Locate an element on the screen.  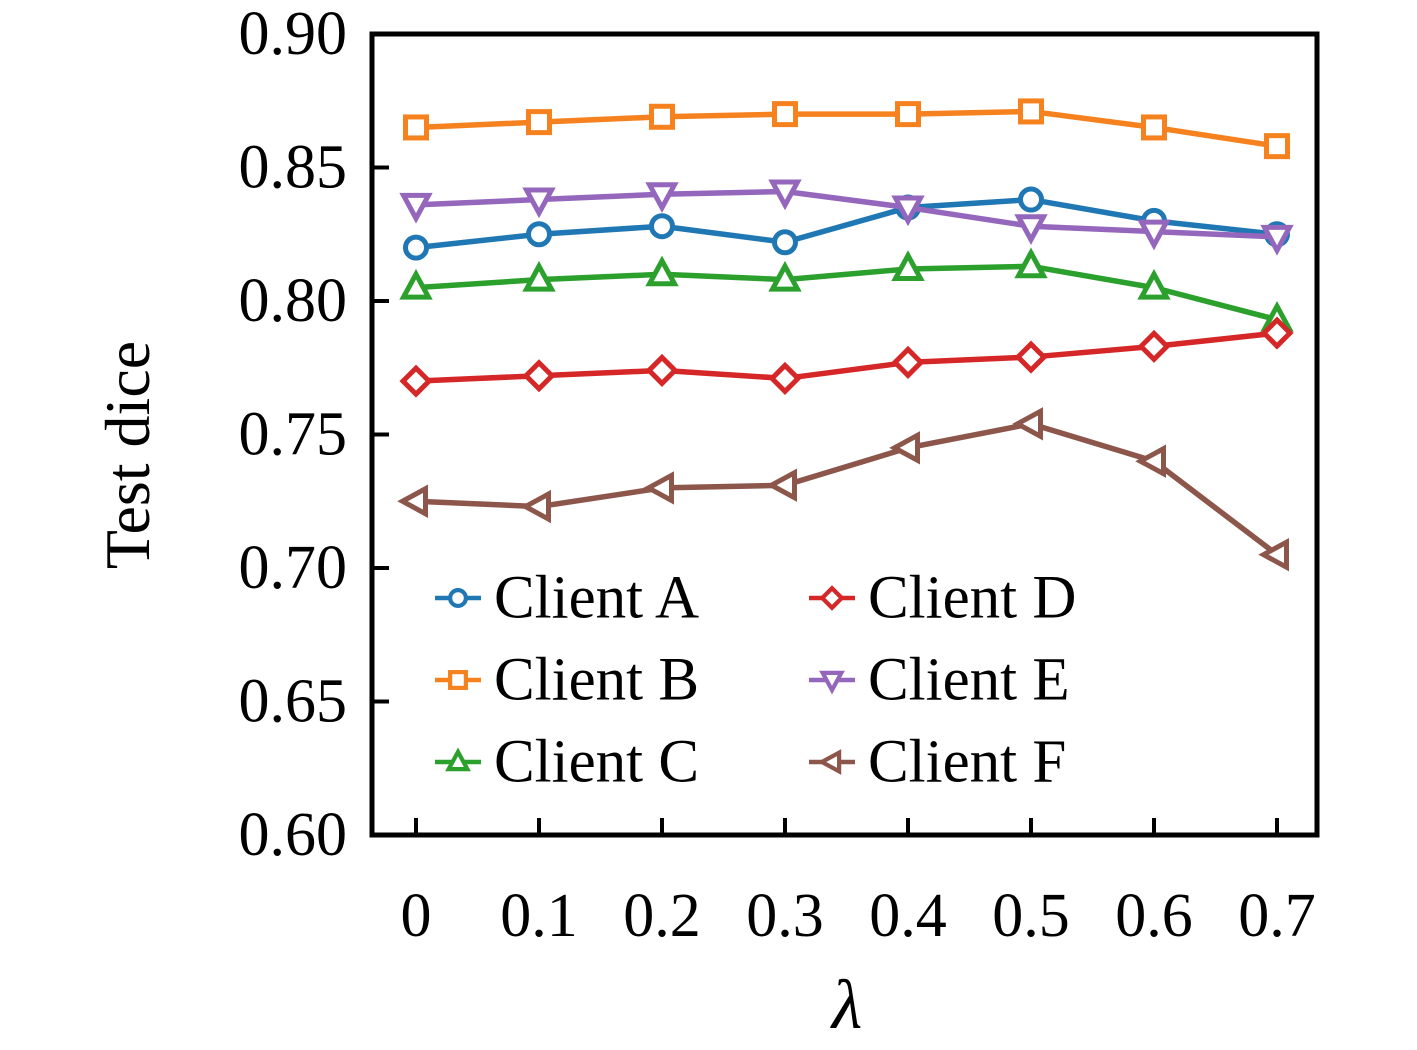
legend-marker-client-e is located at coordinates (832, 682).